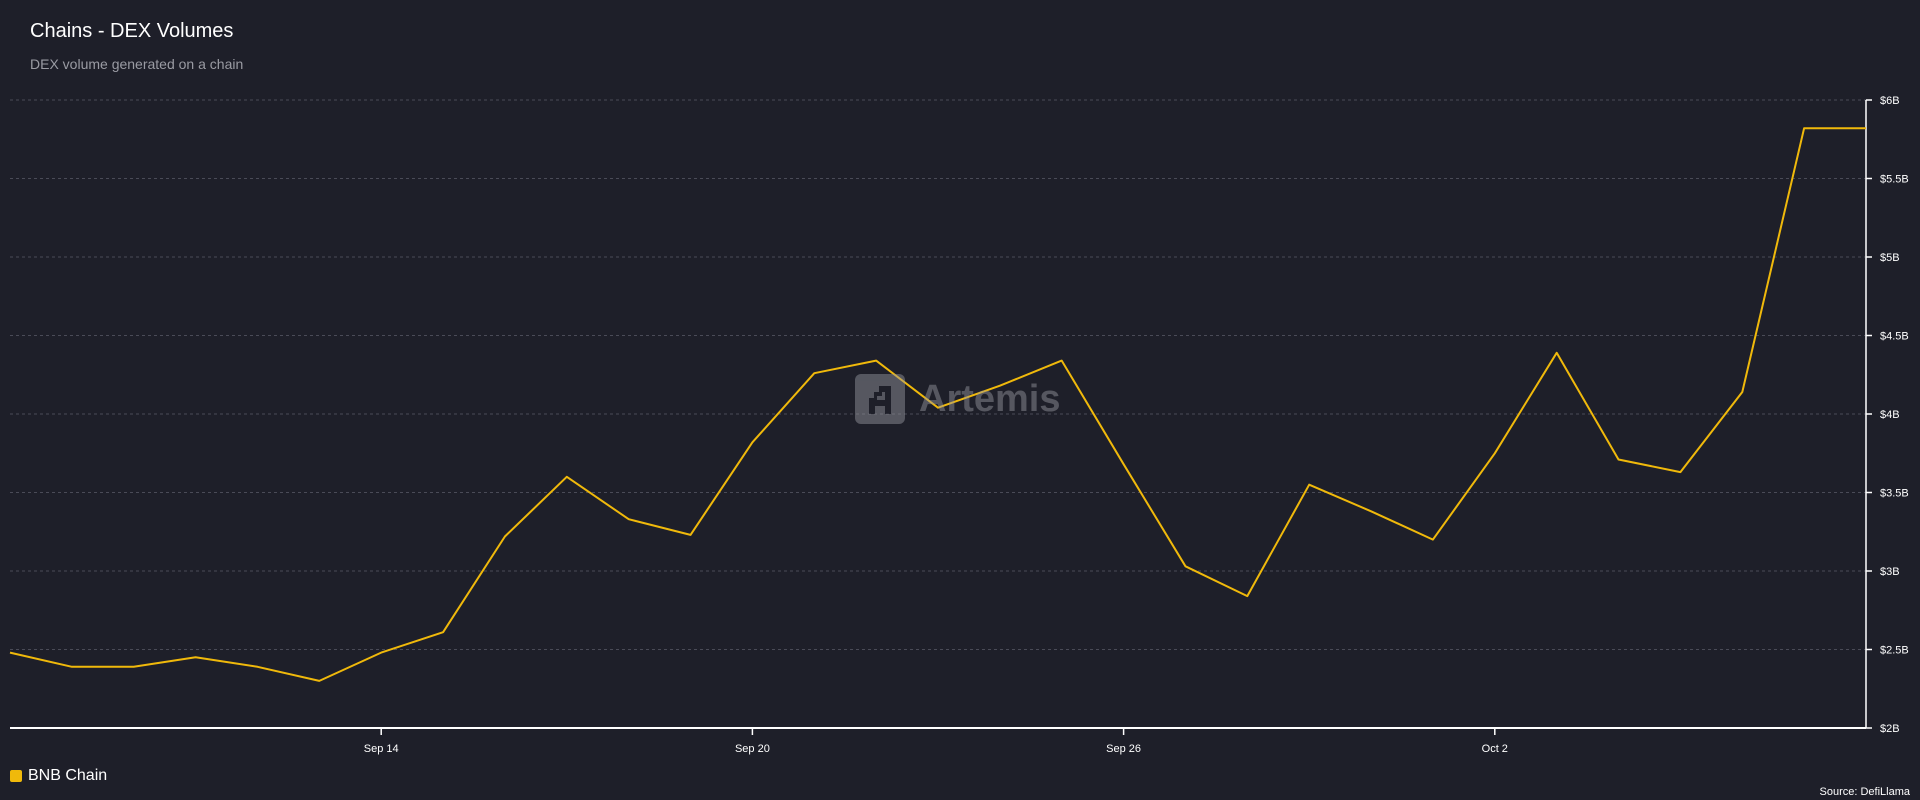 The width and height of the screenshot is (1920, 800). Describe the element at coordinates (938, 741) in the screenshot. I see `x-axis: Sep 14 Sep 20 Sep 26 Oct 2` at that location.